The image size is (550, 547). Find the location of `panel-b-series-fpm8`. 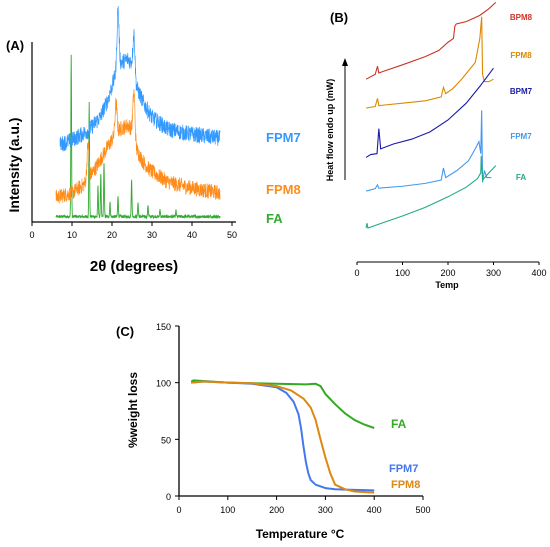

panel-b-series-fpm8 is located at coordinates (430, 62).